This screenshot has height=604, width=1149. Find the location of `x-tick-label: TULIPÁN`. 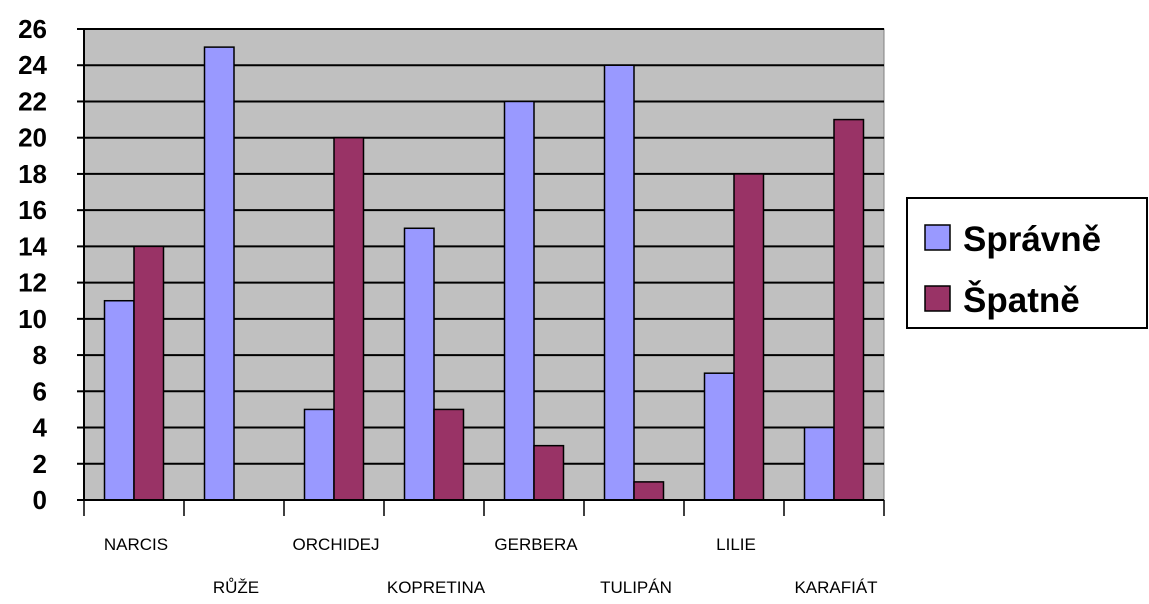

x-tick-label: TULIPÁN is located at coordinates (636, 587).